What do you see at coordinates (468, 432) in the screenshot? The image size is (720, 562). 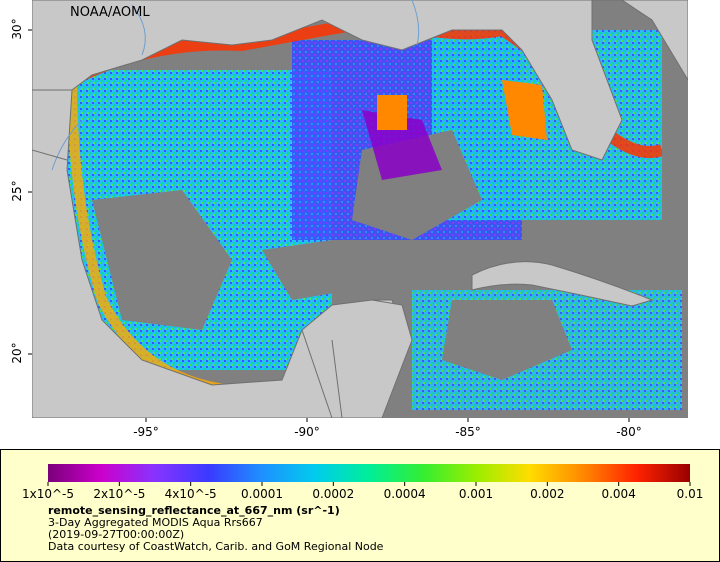 I see `lon-label-85: -85°` at bounding box center [468, 432].